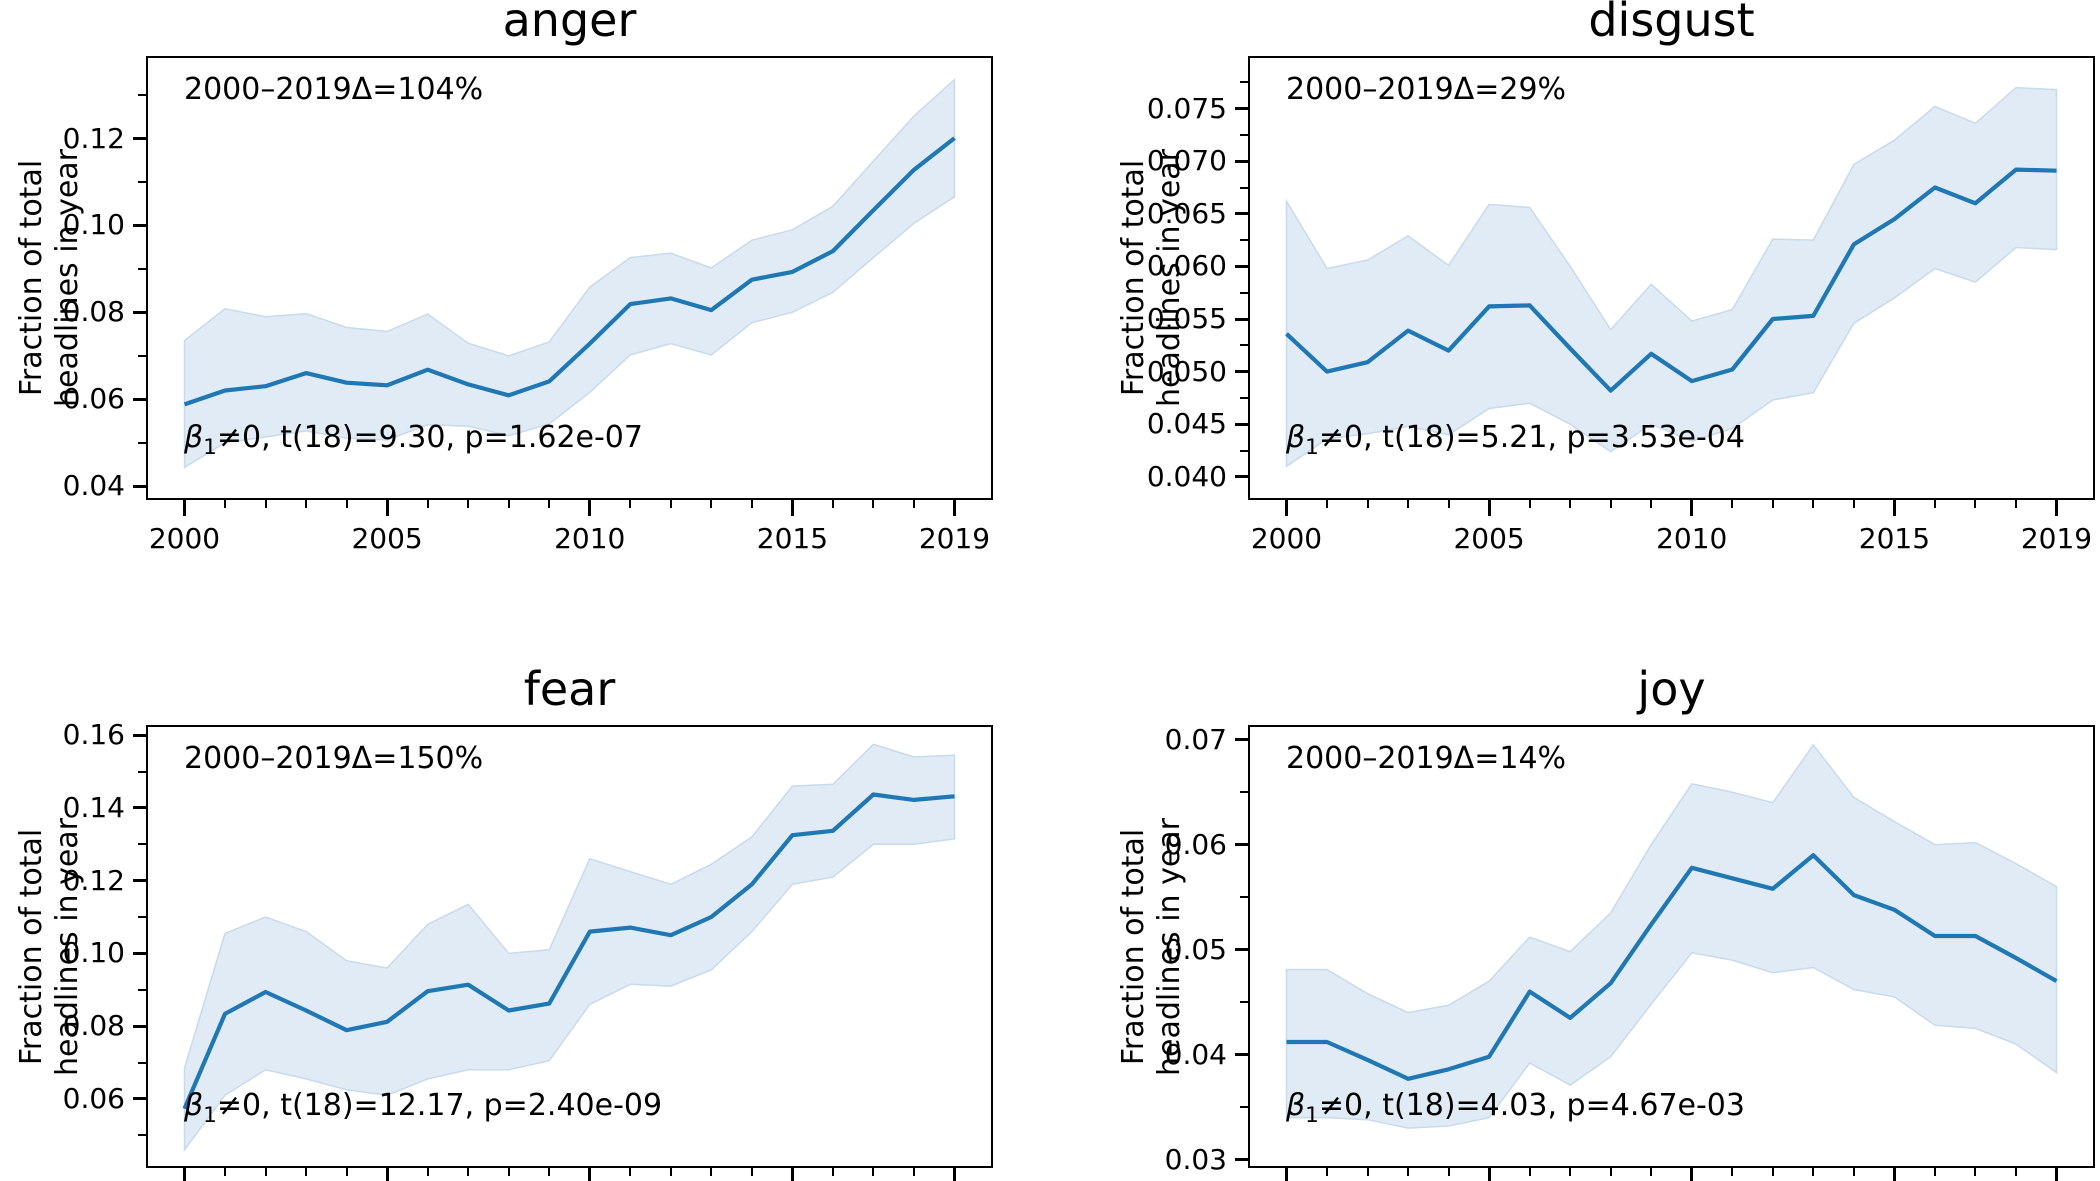  Describe the element at coordinates (1286, 538) in the screenshot. I see `x-tick-label: 2000` at that location.